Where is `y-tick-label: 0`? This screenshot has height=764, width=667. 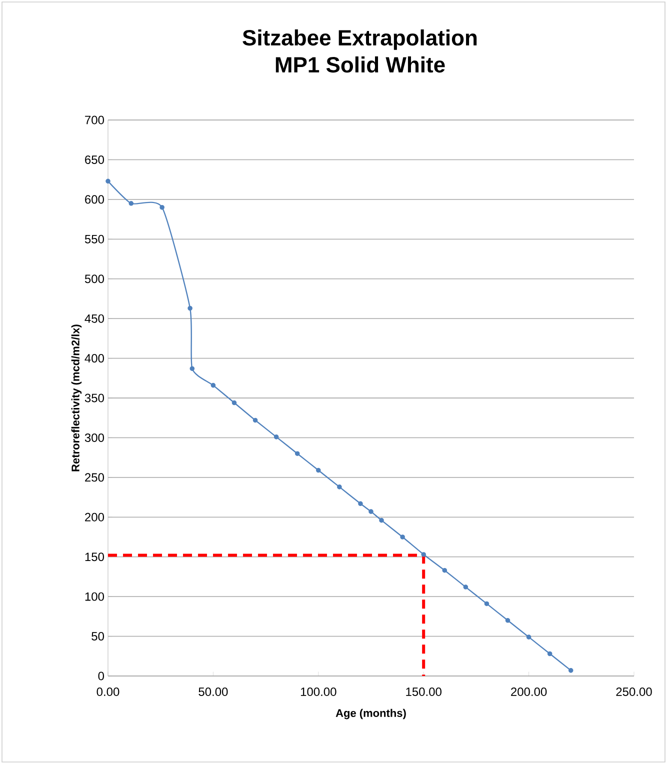
y-tick-label: 0 is located at coordinates (101, 676).